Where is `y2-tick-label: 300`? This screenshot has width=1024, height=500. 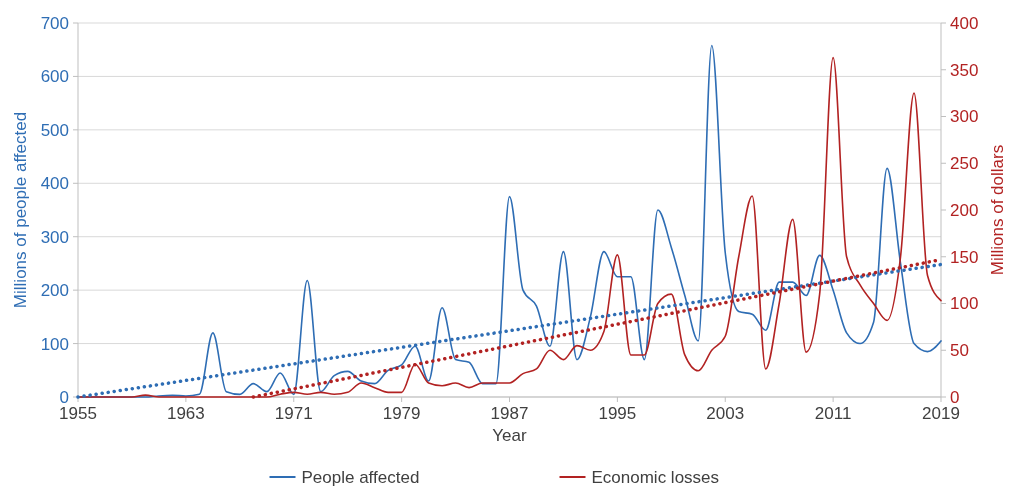 y2-tick-label: 300 is located at coordinates (964, 117).